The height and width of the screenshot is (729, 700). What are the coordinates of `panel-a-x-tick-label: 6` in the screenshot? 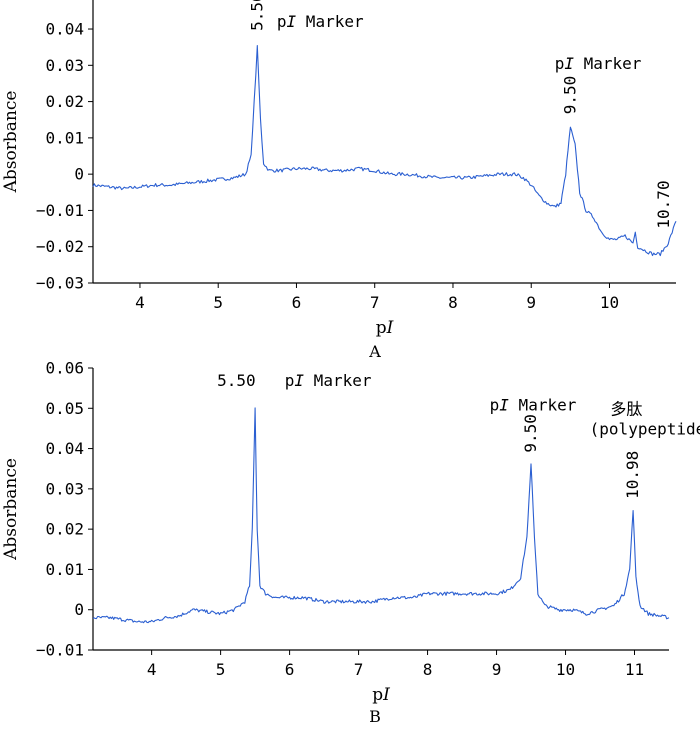 It's located at (297, 302).